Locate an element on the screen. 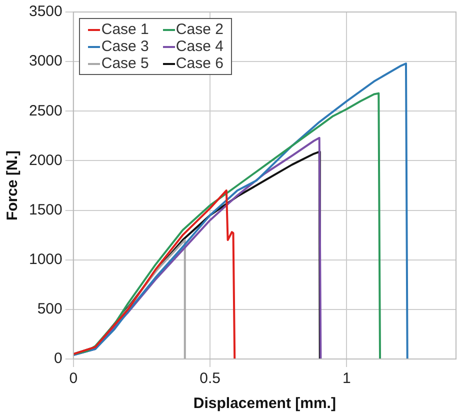  x-tick-label: 0 is located at coordinates (73, 379).